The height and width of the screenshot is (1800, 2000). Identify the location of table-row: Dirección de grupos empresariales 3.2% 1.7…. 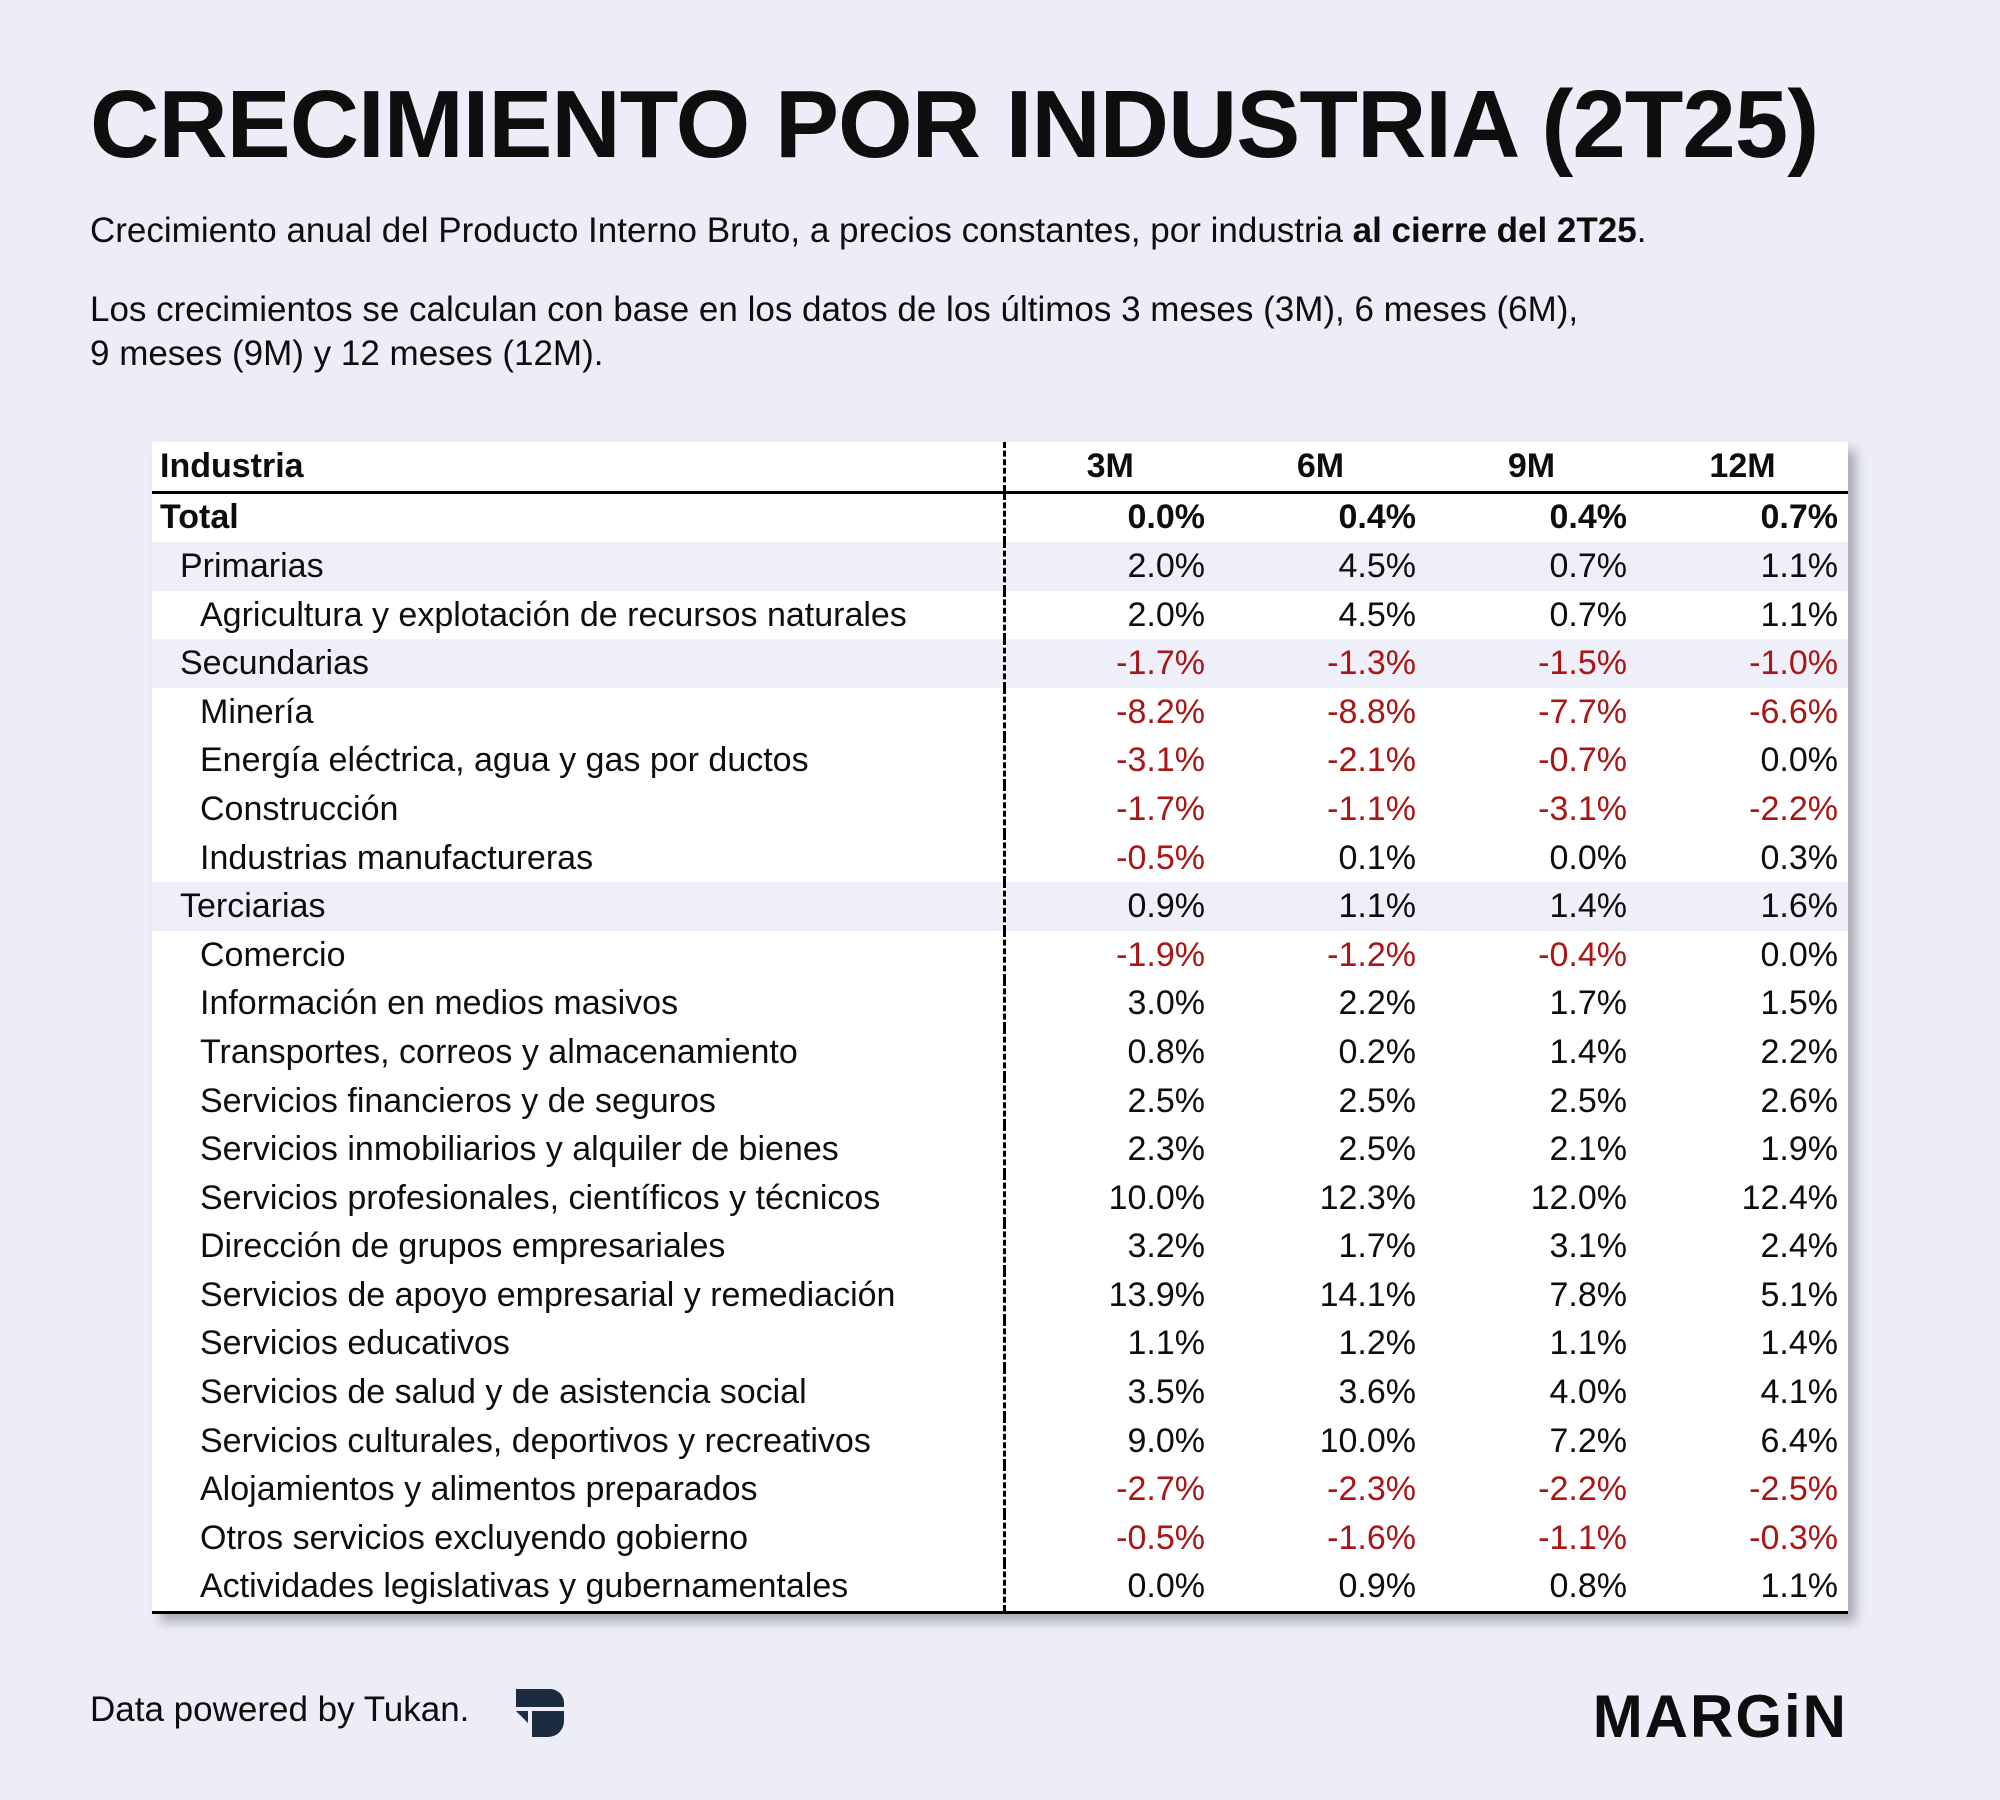
(1000, 1247).